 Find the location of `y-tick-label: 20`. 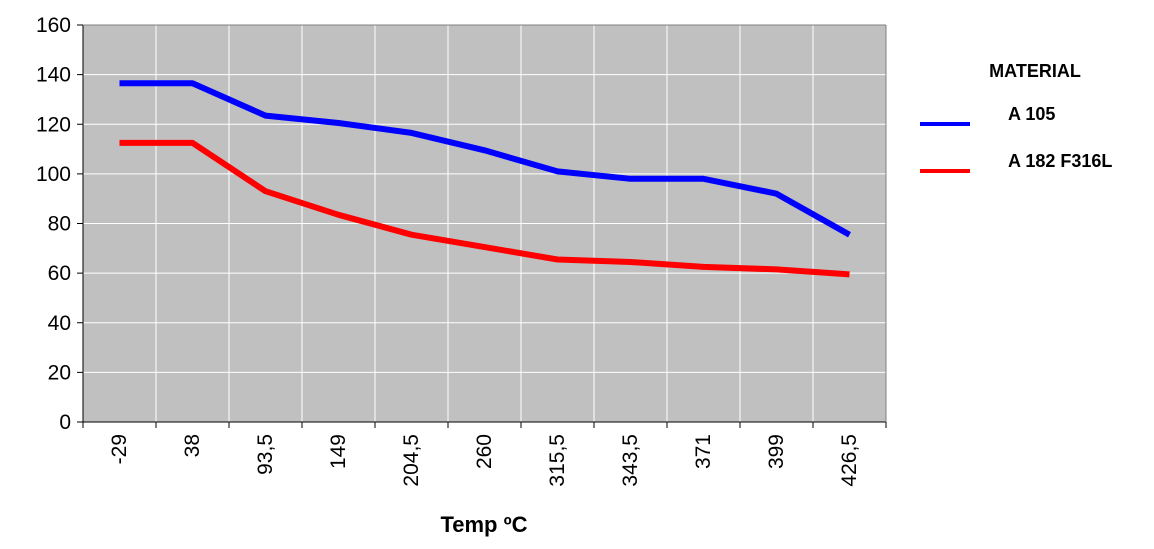

y-tick-label: 20 is located at coordinates (59, 372).